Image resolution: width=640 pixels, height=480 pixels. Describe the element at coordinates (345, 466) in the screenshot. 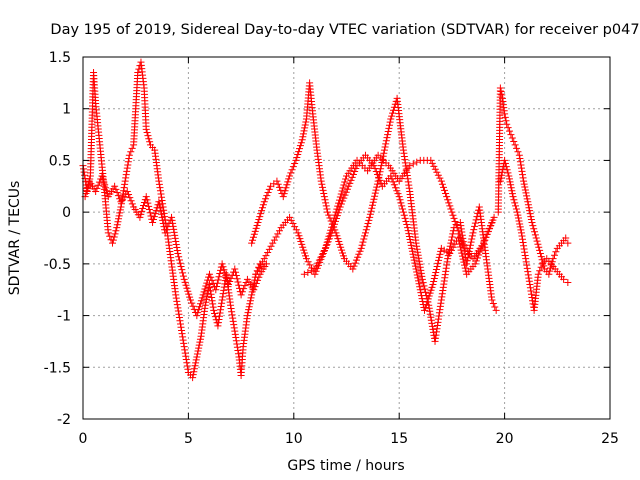

I see `x-axis-label: GPS time / hours` at that location.